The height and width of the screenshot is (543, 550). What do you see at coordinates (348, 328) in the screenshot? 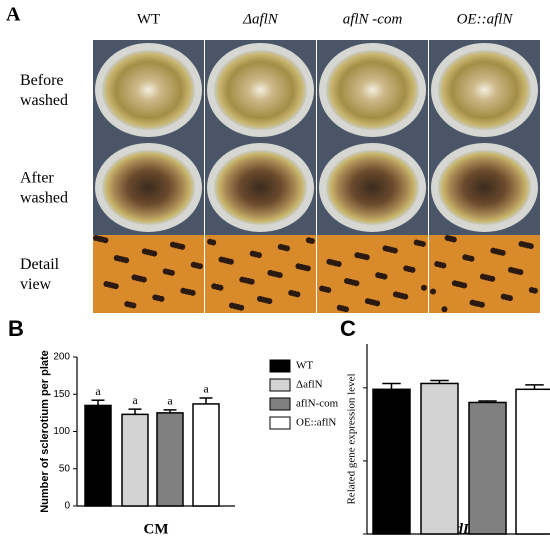
I see `panel-label: C` at bounding box center [348, 328].